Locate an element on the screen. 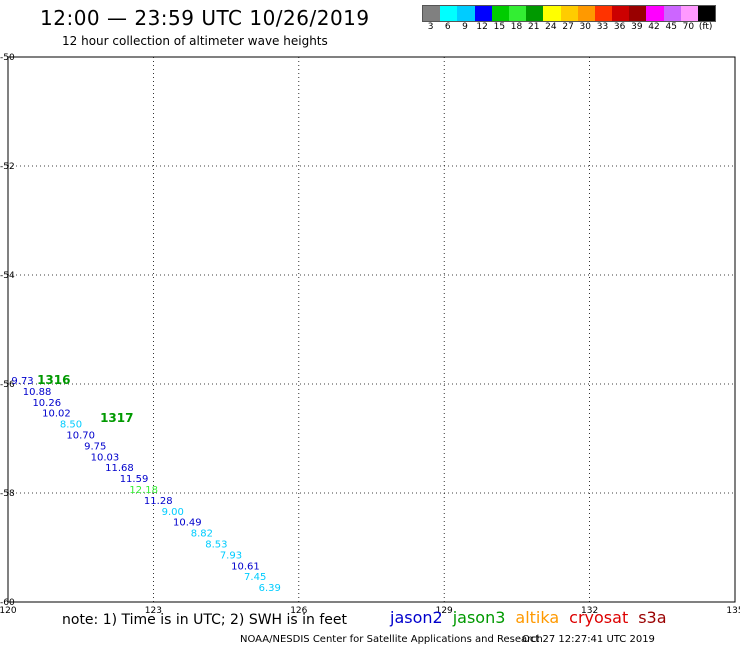  data-point: 10.88 is located at coordinates (37, 392).